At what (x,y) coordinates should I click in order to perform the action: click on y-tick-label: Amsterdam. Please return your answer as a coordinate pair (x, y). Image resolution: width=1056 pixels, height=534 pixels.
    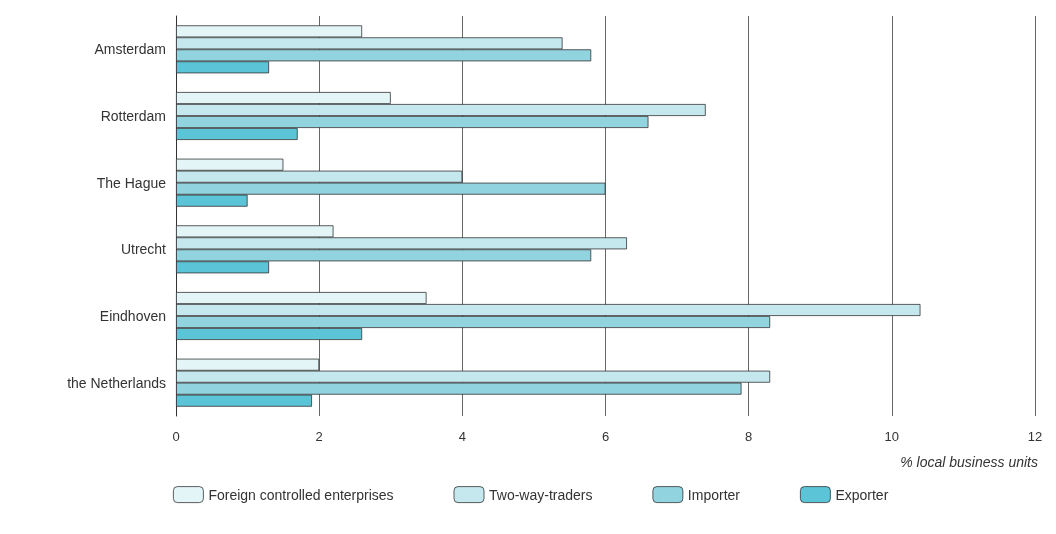
    Looking at the image, I should click on (130, 49).